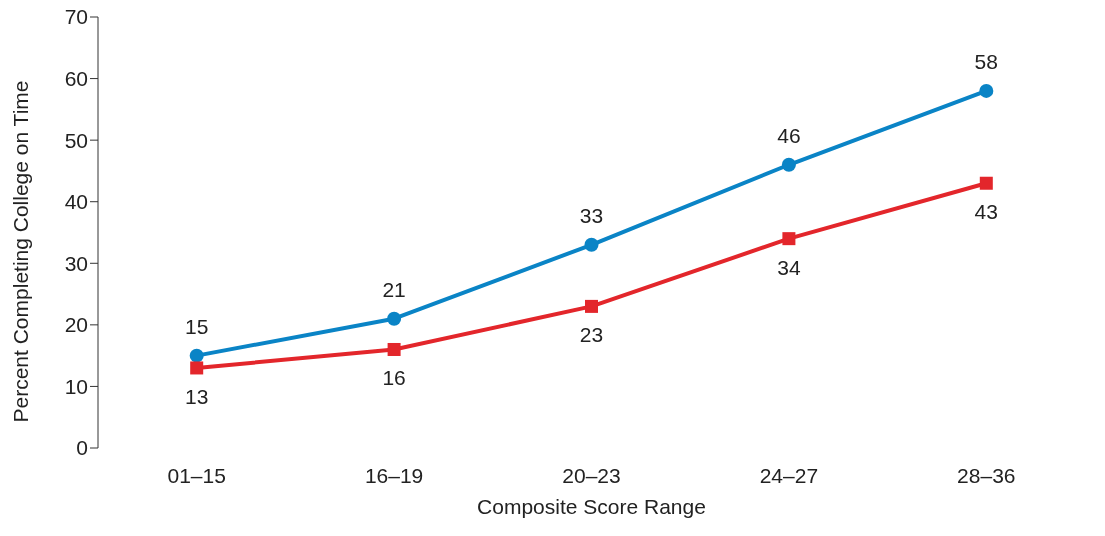 This screenshot has height=536, width=1105. I want to click on data-label: 58, so click(986, 61).